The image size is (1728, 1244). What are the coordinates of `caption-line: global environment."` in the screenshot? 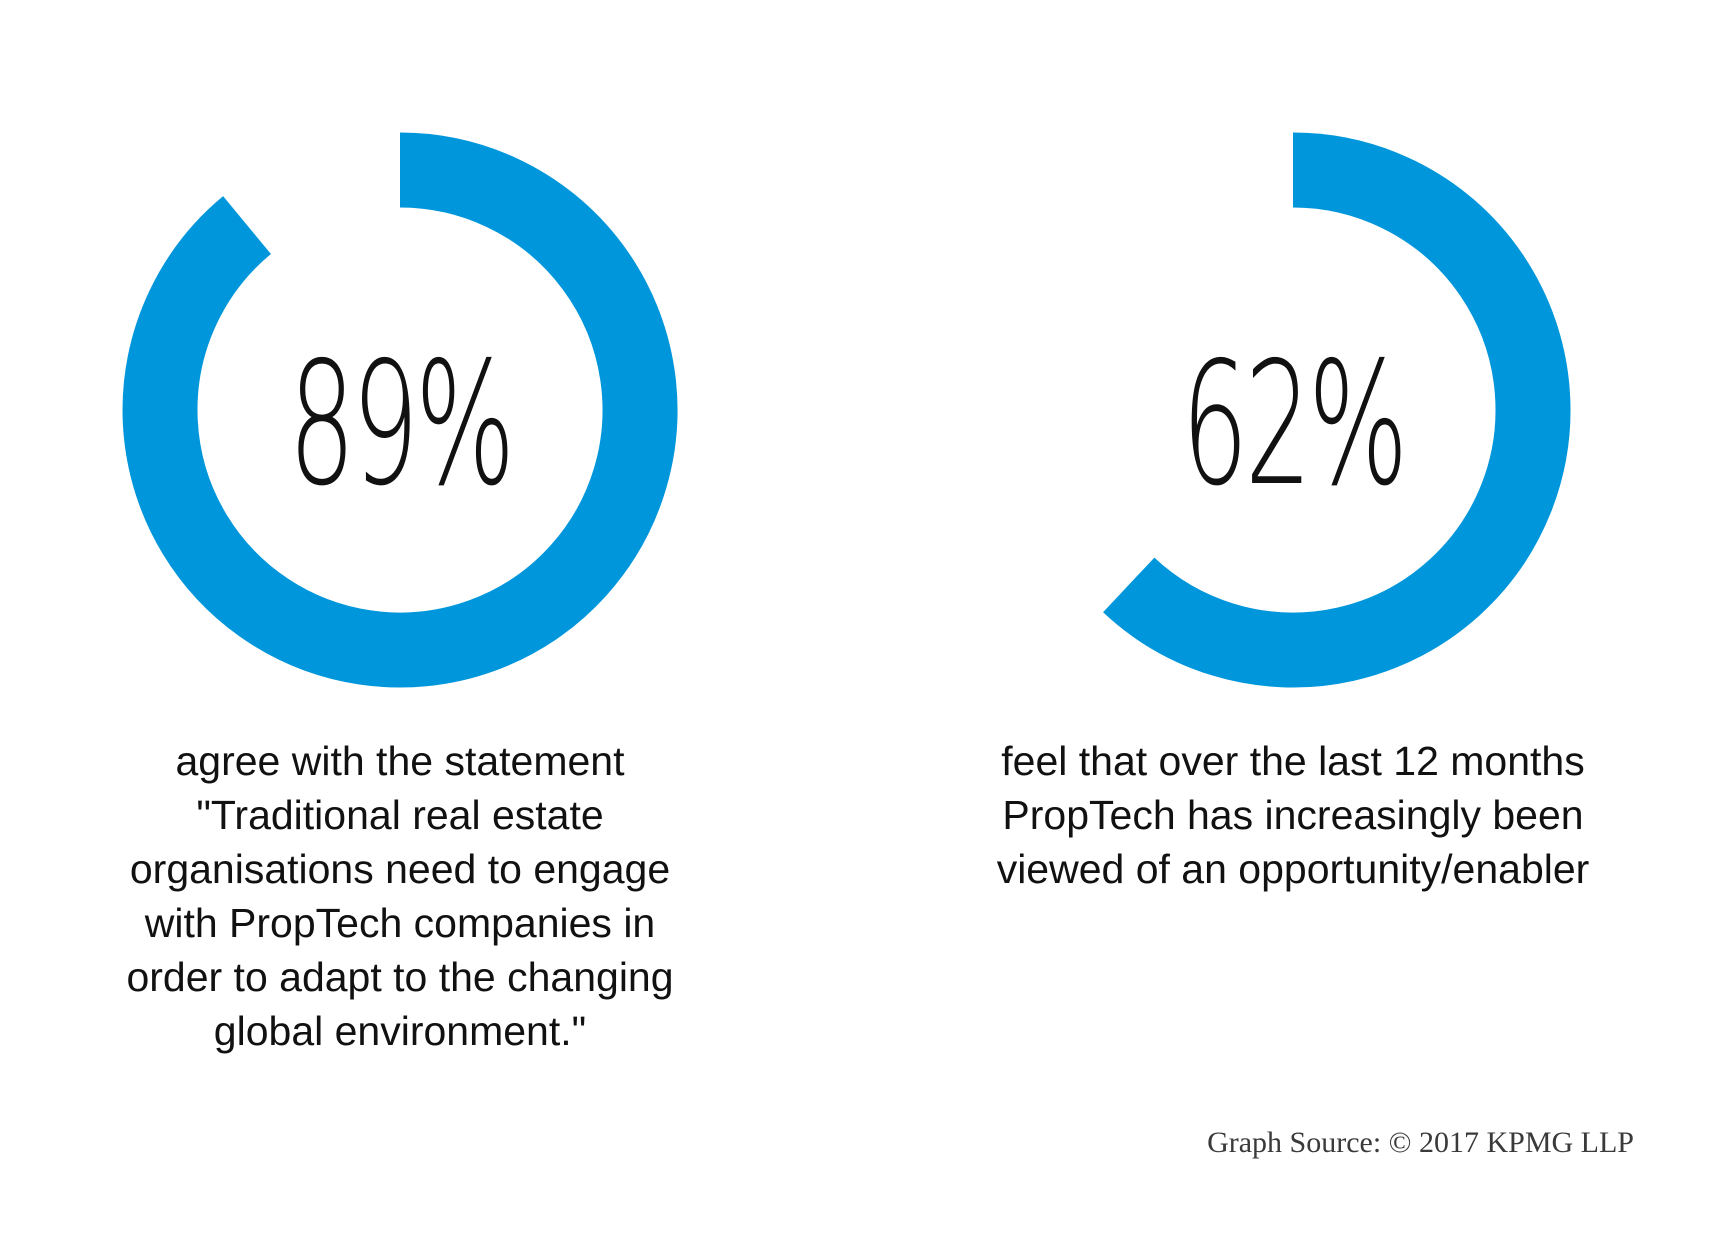 It's located at (400, 1031).